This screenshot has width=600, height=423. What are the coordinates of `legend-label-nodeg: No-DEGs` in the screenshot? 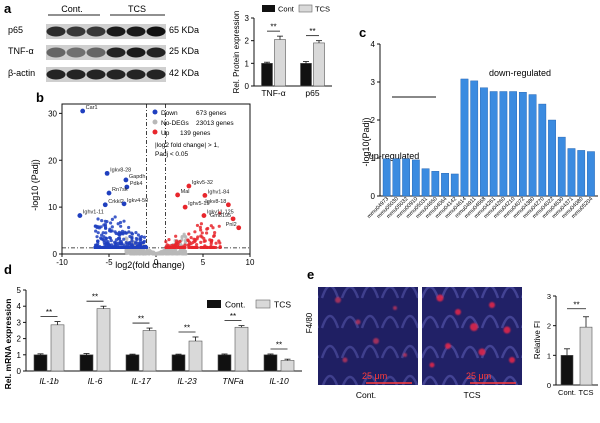 It's located at (175, 123).